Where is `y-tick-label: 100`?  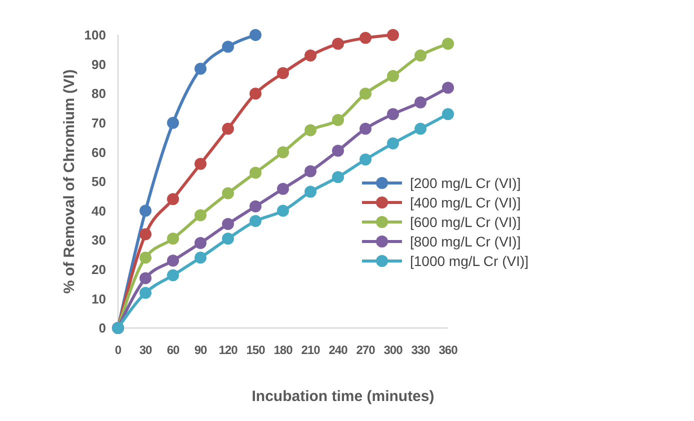 y-tick-label: 100 is located at coordinates (95, 35).